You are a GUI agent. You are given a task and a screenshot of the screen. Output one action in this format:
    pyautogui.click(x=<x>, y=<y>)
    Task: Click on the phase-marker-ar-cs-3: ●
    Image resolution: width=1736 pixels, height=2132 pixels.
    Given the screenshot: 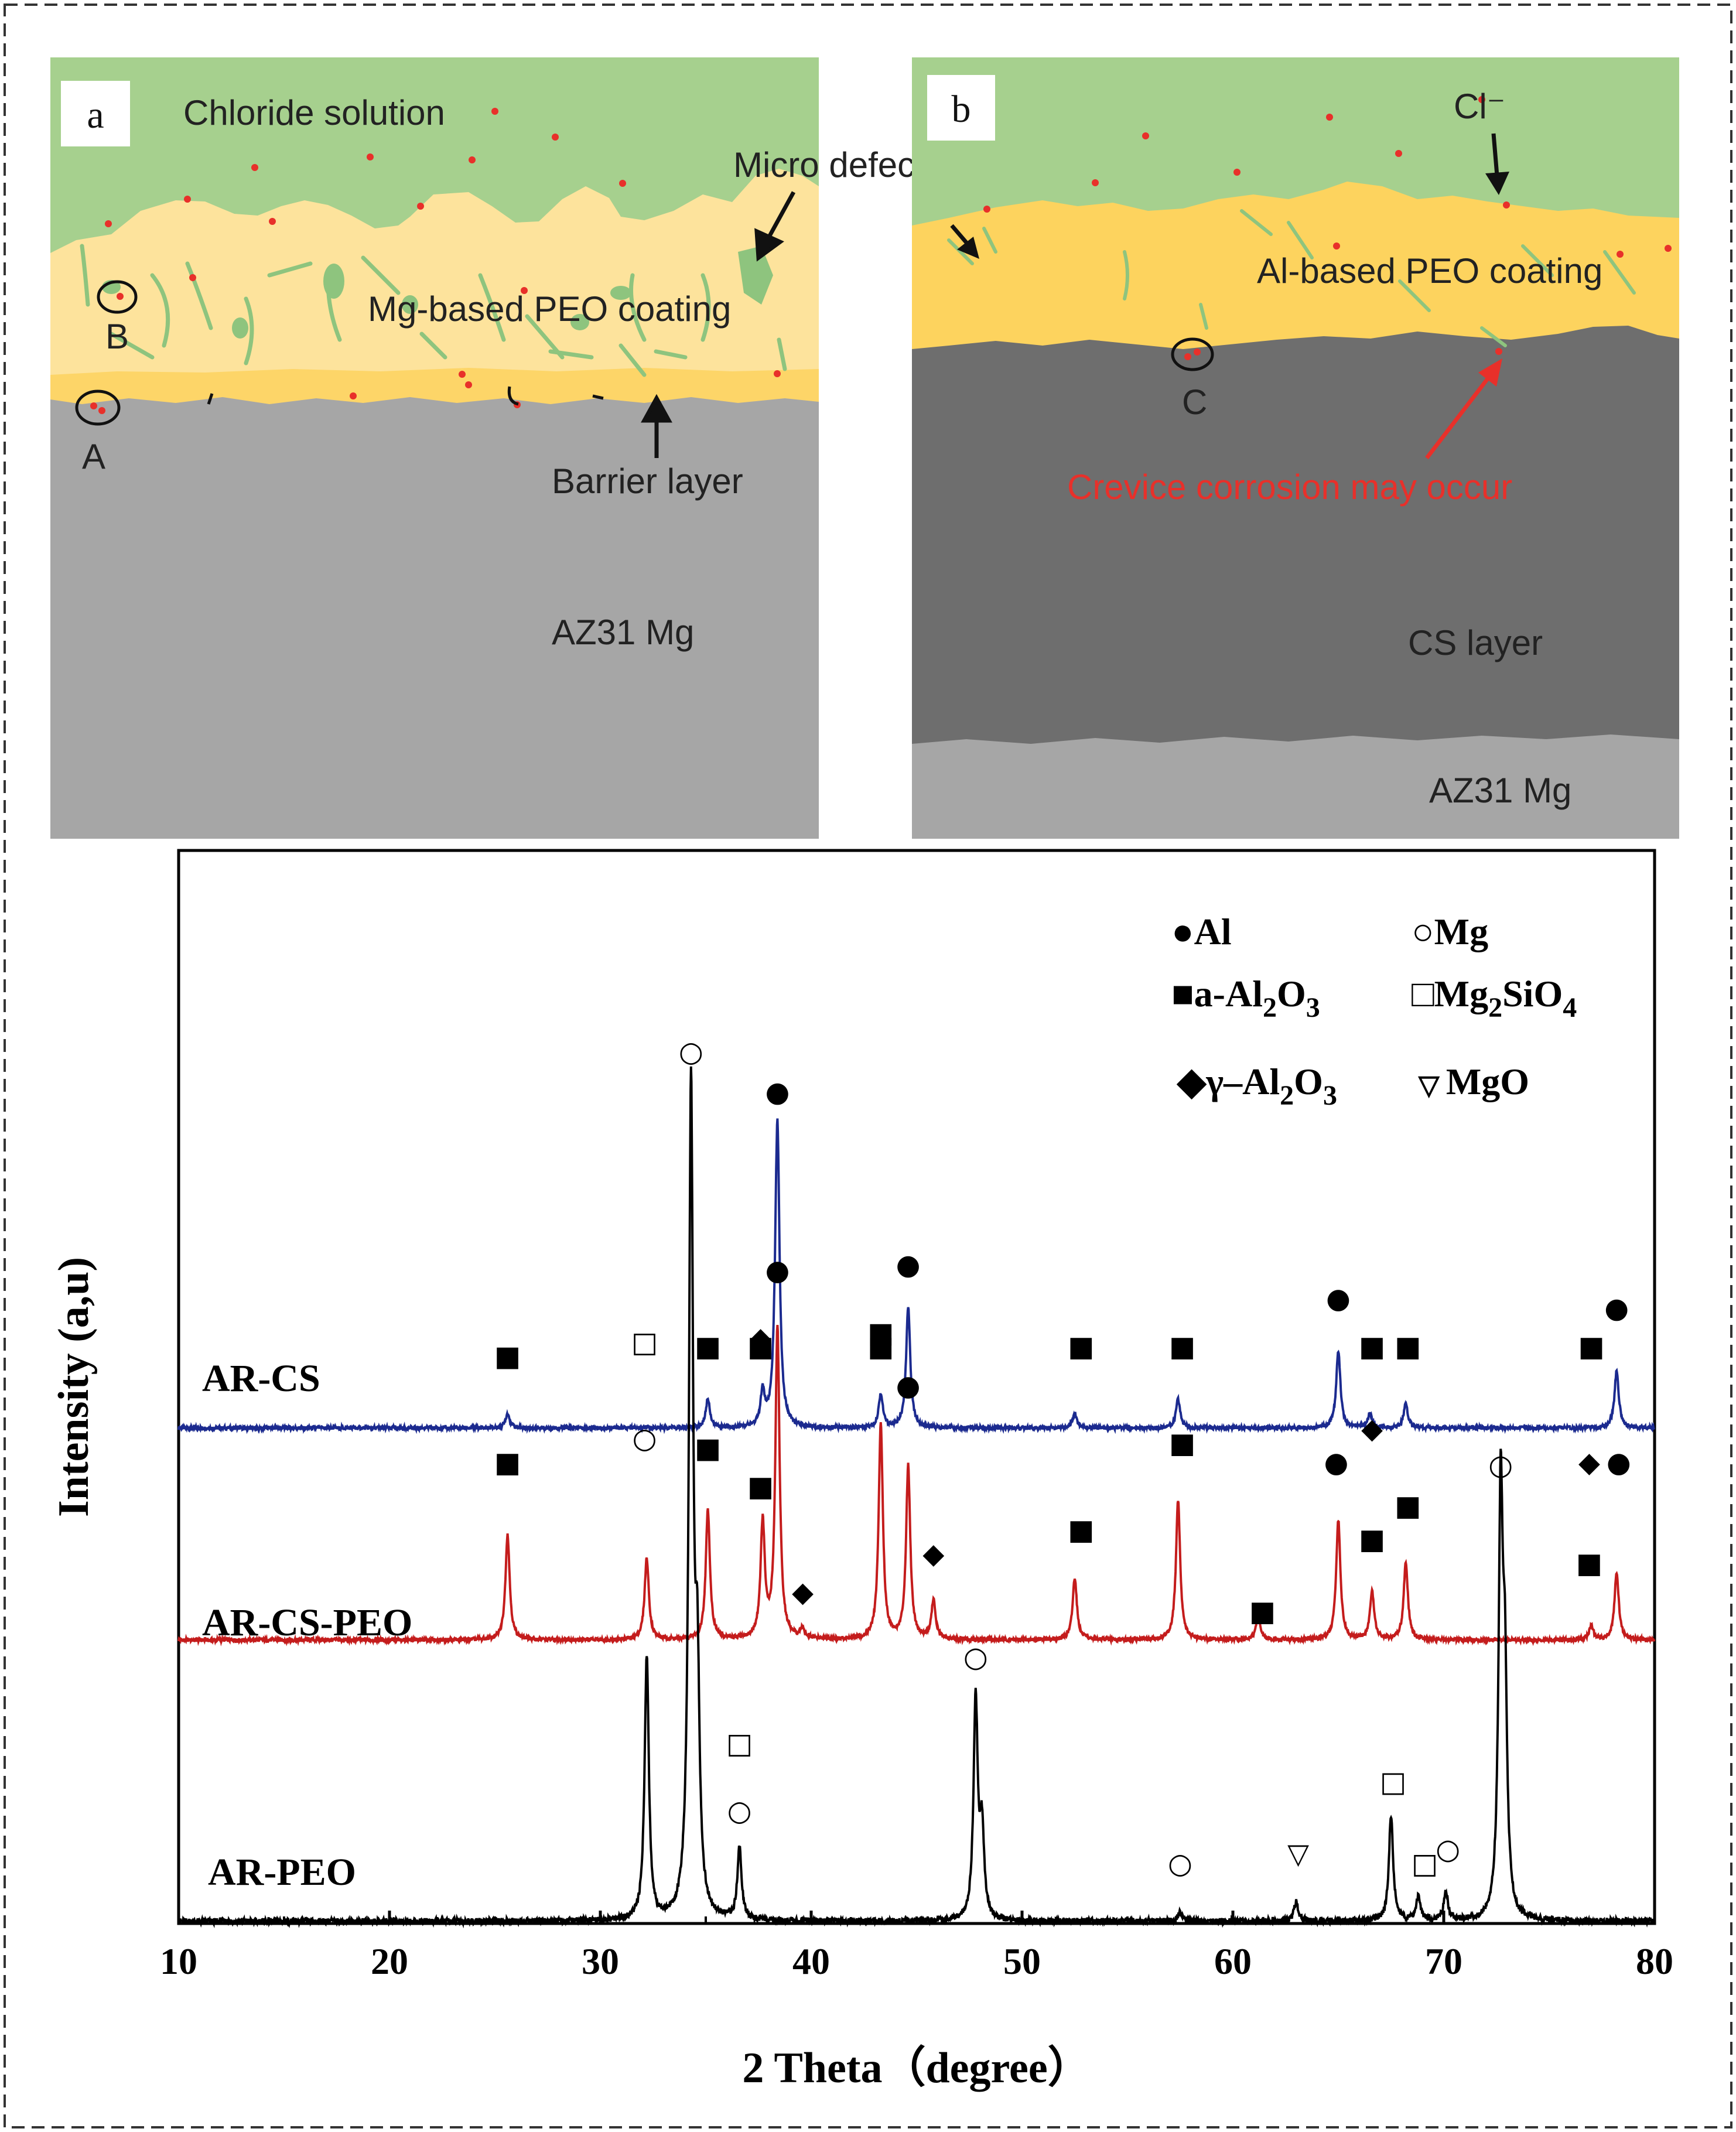 What is the action you would take?
    pyautogui.click(x=778, y=1091)
    